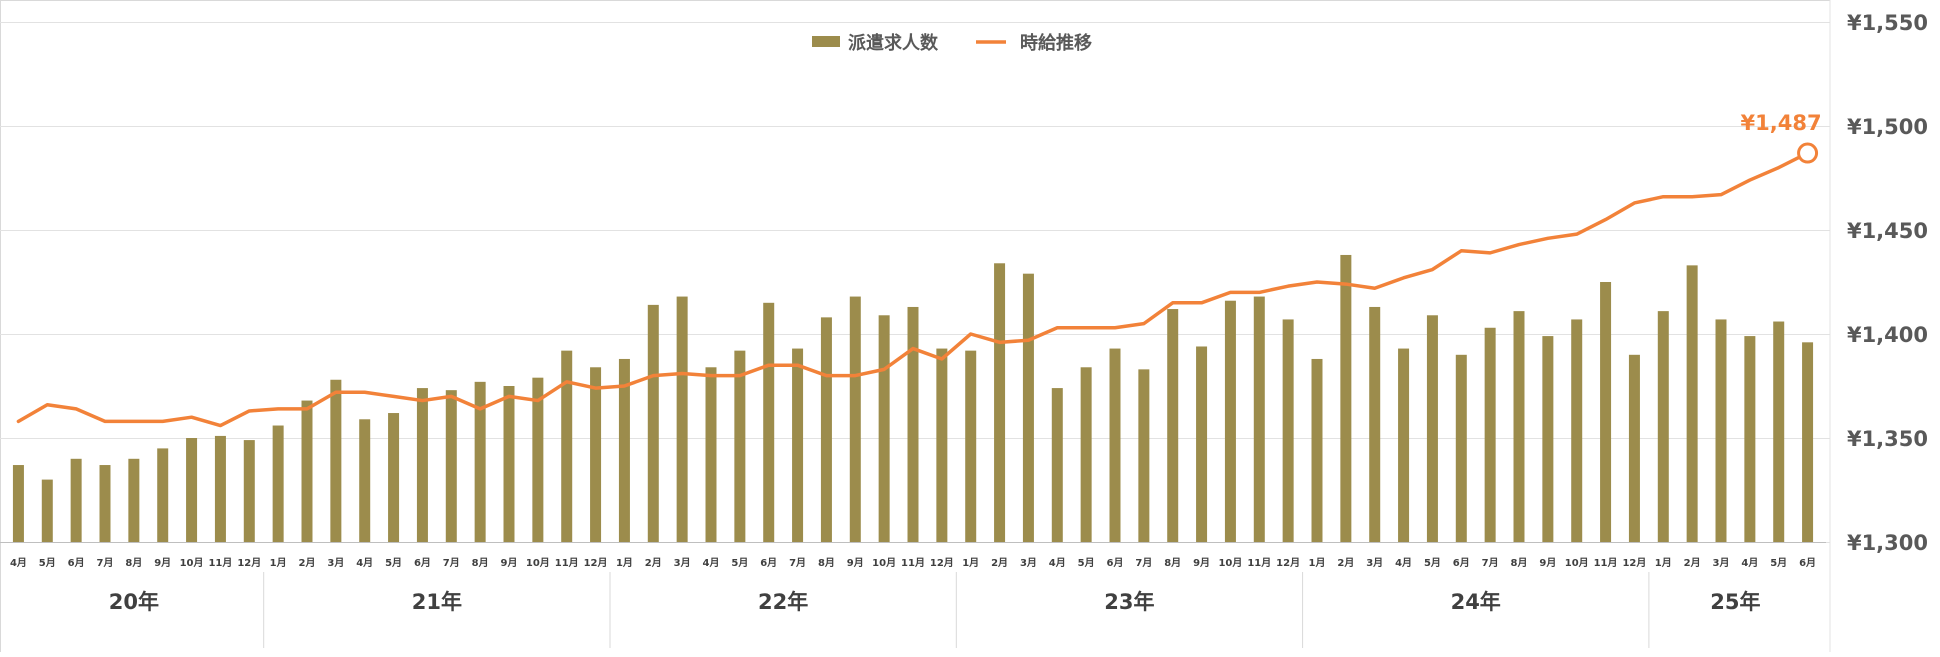  Describe the element at coordinates (1887, 439) in the screenshot. I see `y-tick-label: ¥1,350` at that location.